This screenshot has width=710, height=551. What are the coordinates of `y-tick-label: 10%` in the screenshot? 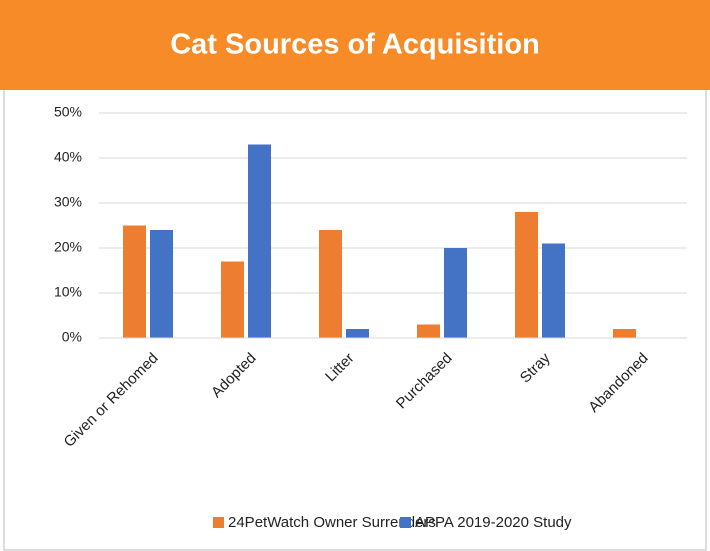 It's located at (68, 292).